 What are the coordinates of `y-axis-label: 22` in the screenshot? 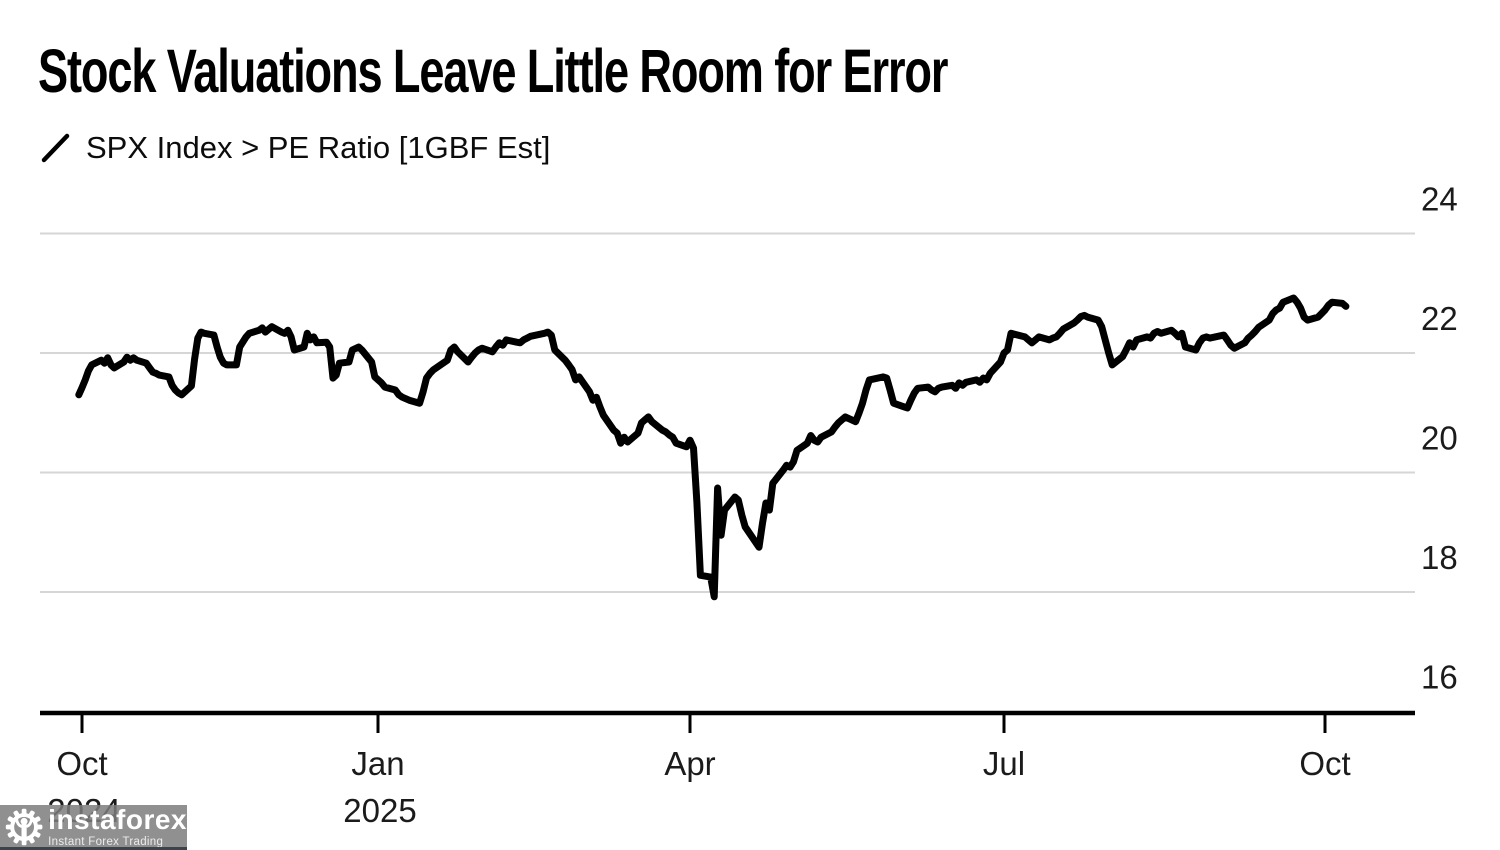 It's located at (1439, 318).